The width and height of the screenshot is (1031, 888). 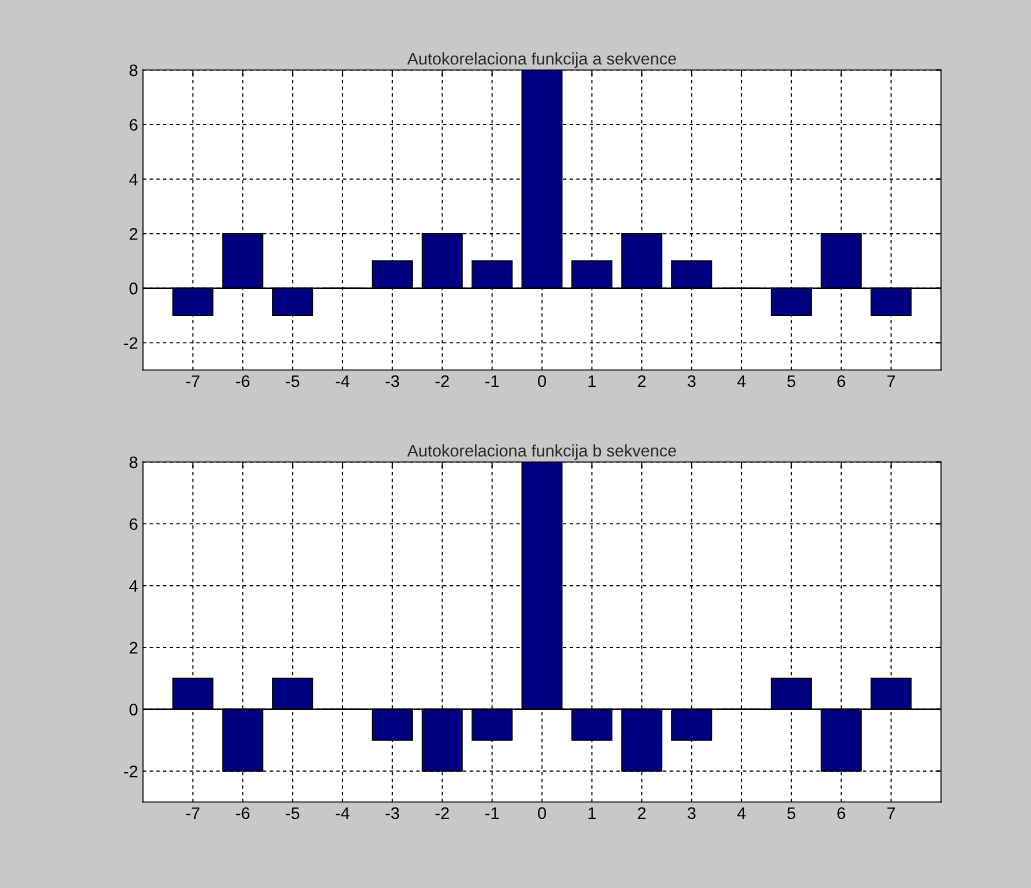 I want to click on chart-title: Autokorelaciona funkcija a sekvence, so click(x=542, y=60).